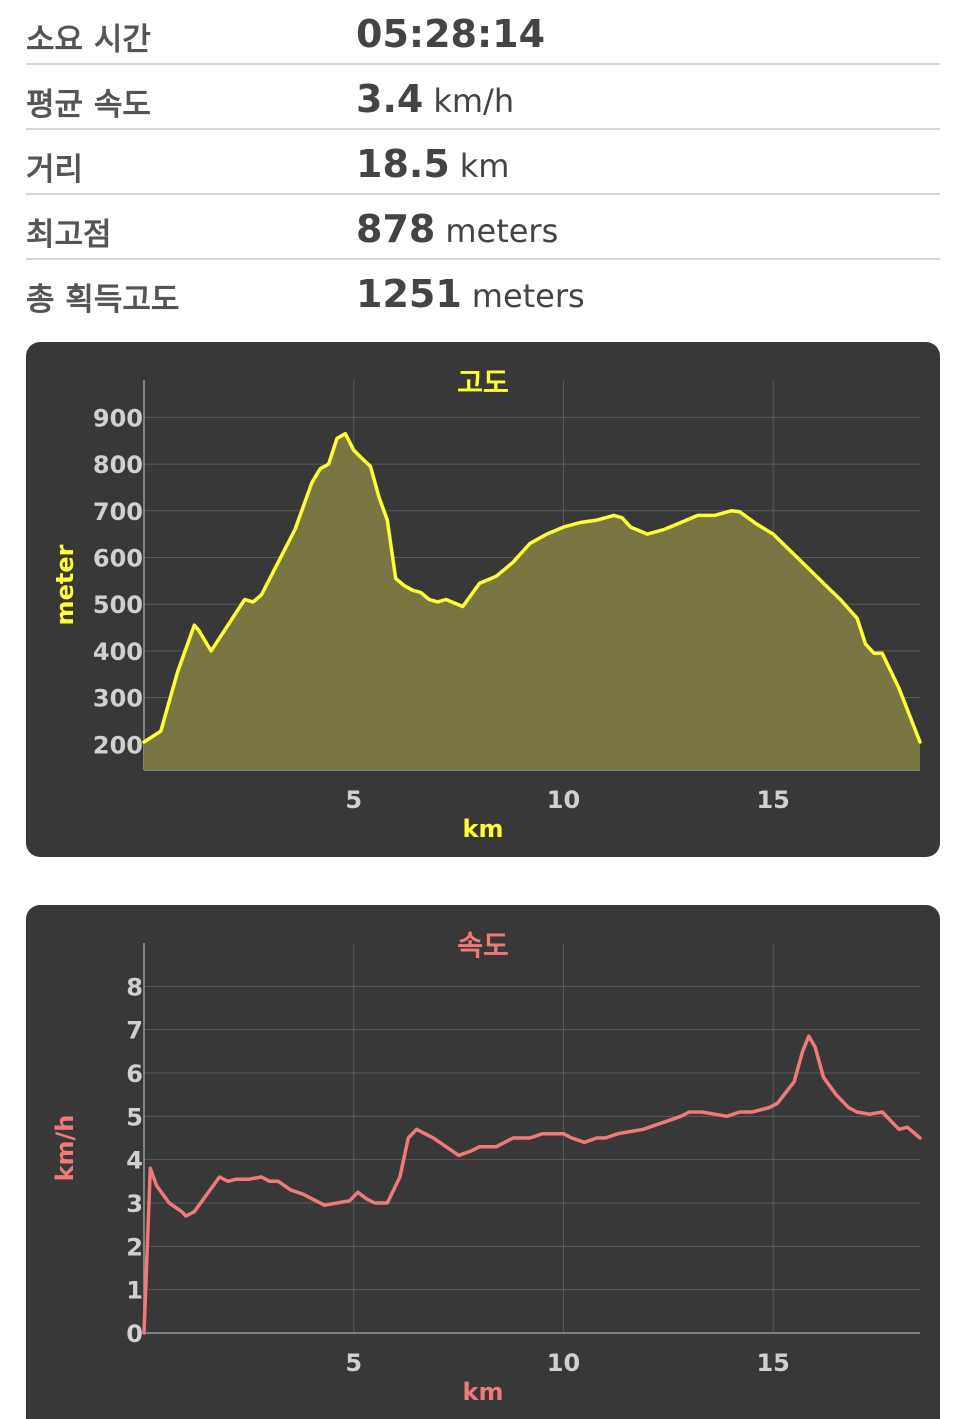  Describe the element at coordinates (118, 558) in the screenshot. I see `y-tick-label: 600` at that location.